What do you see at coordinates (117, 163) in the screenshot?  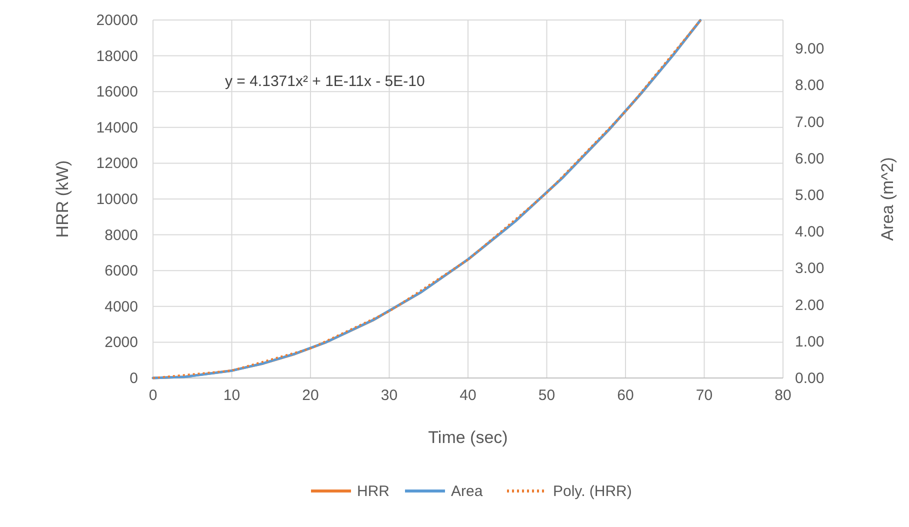 I see `y-tick-label: 12000` at bounding box center [117, 163].